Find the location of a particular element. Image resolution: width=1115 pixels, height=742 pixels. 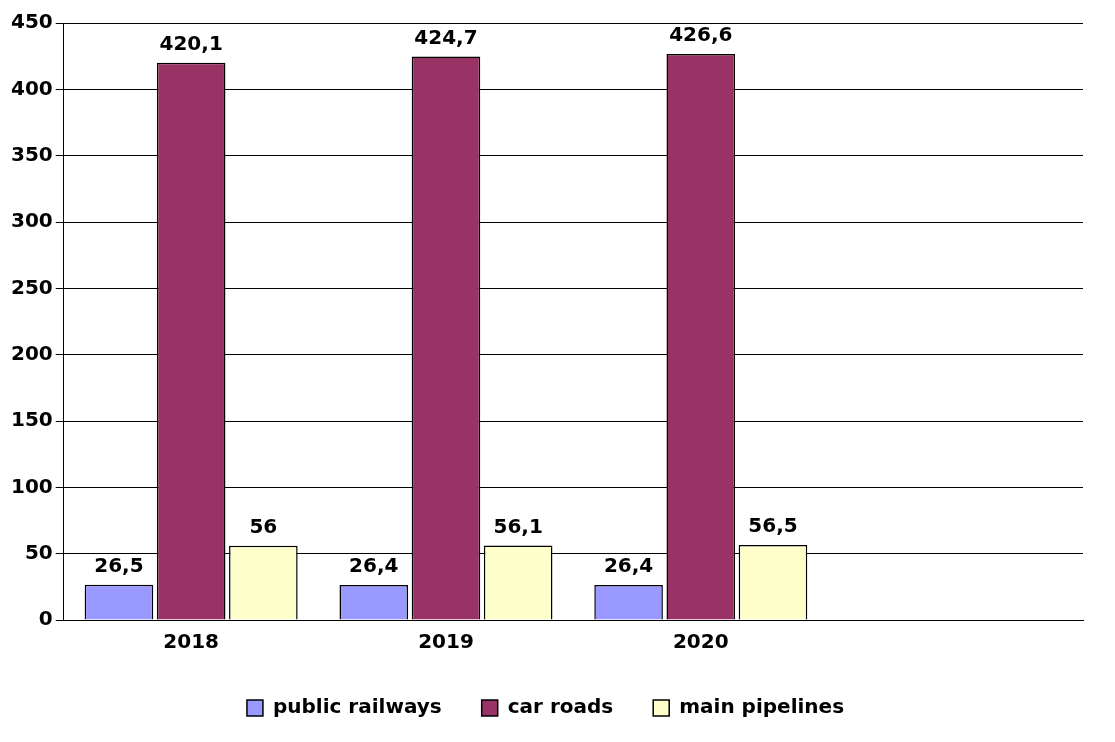

y-tick-label: 0 is located at coordinates (45, 618).